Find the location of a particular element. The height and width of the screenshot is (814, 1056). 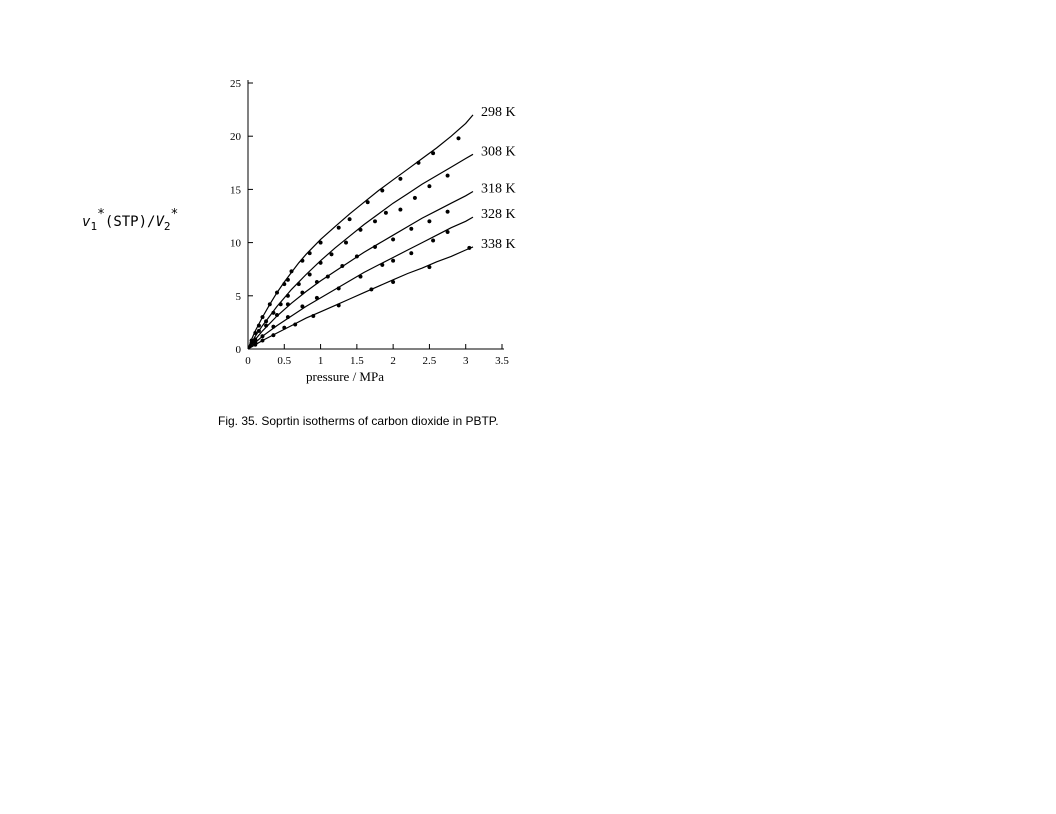

y-tick-label: 25 is located at coordinates (236, 84).